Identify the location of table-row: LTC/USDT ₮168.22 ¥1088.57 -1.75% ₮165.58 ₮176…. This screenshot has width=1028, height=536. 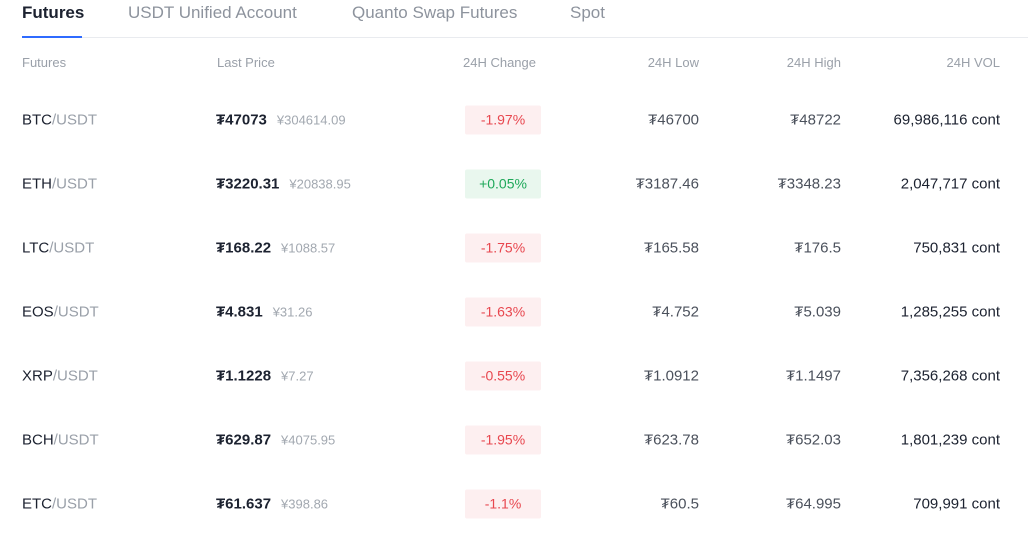
(514, 248).